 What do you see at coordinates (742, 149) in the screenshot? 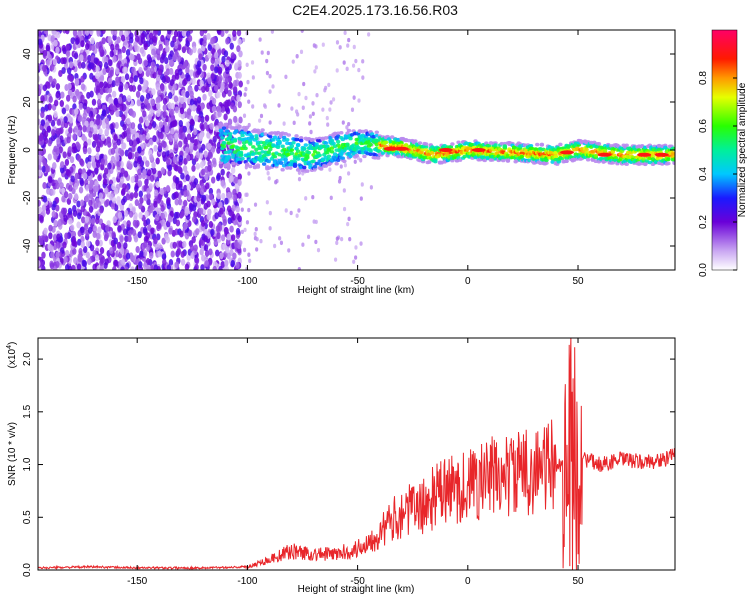
I see `colorbar-label: Normalized spectral amplitude` at bounding box center [742, 149].